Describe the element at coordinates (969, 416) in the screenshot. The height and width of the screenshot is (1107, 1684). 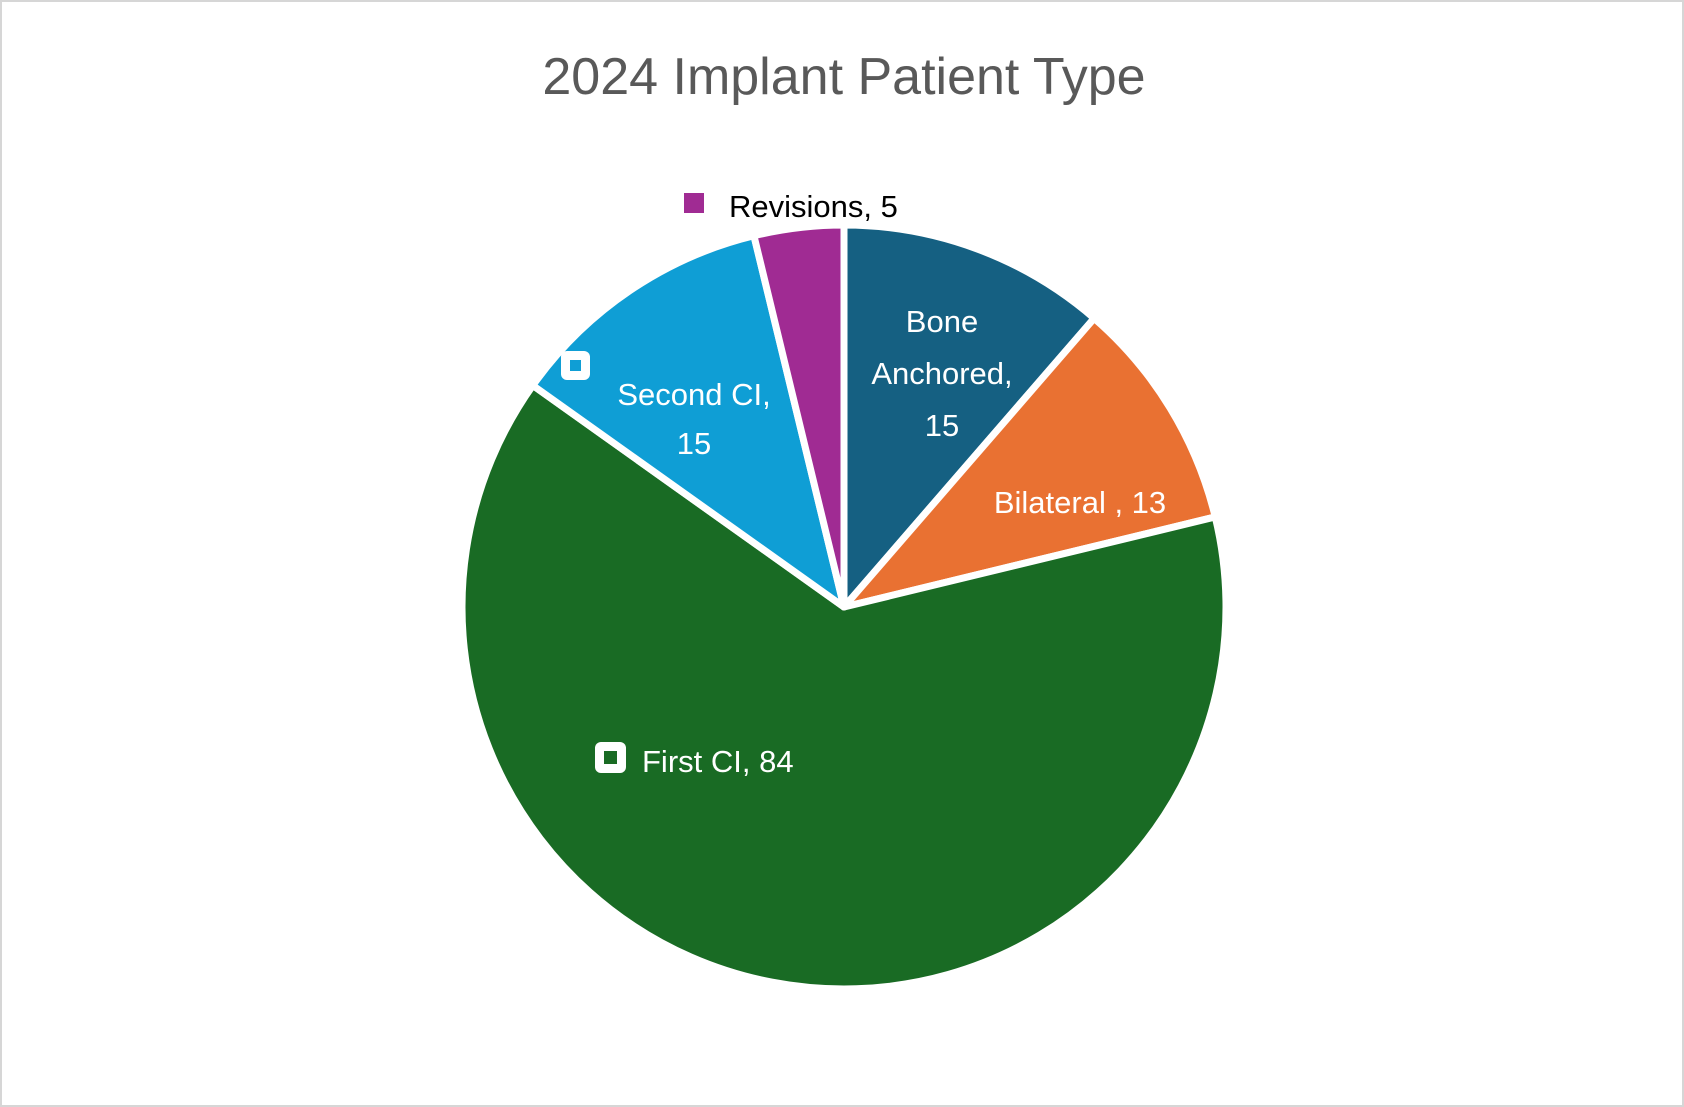
I see `pie-slice-bone-anchored` at that location.